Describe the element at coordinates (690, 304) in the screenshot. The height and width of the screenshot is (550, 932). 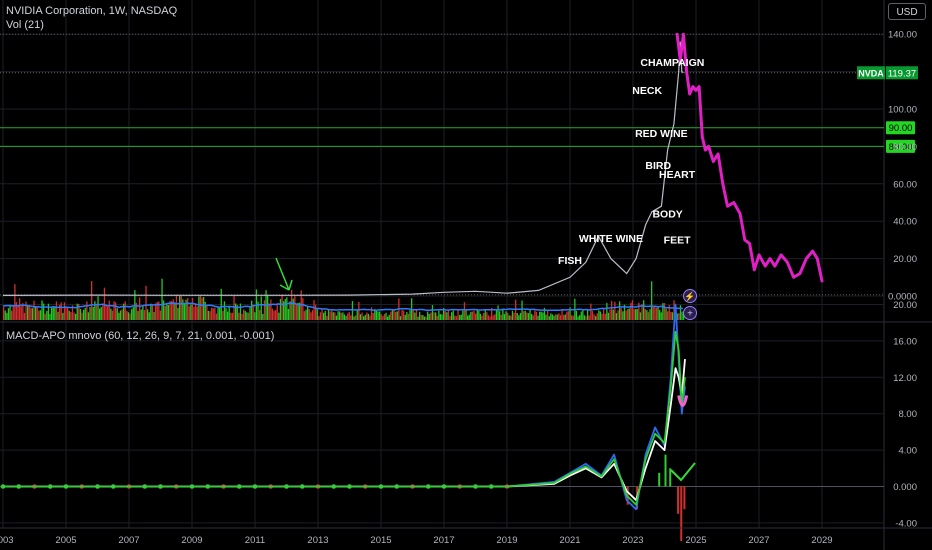
I see `misc-markers: ⚡+` at that location.